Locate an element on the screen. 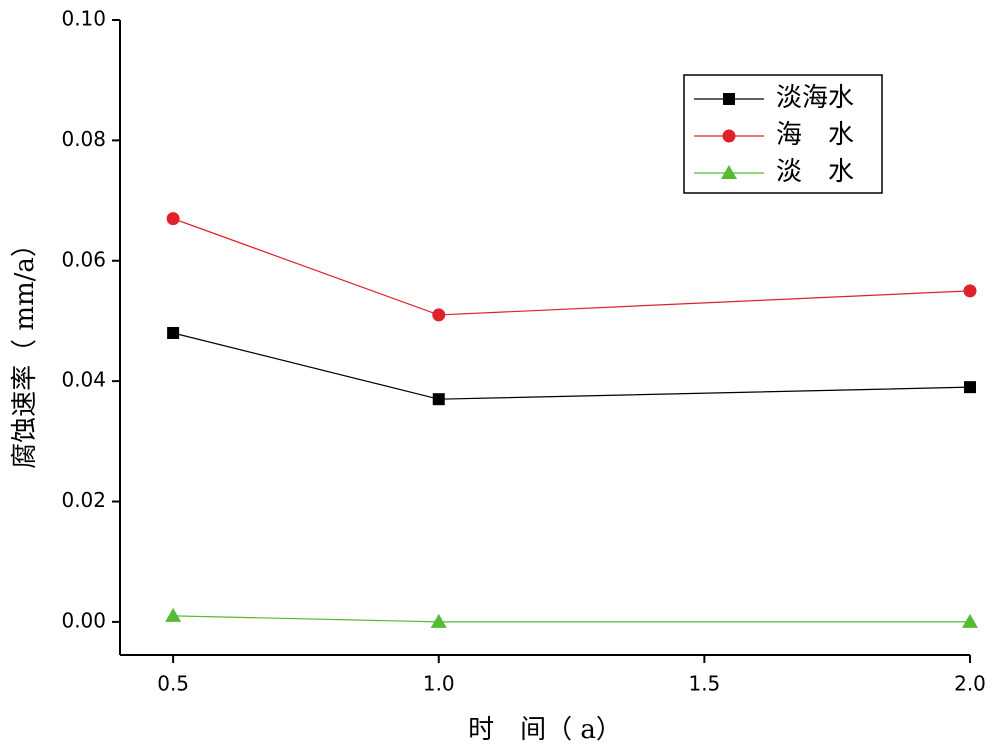 The height and width of the screenshot is (751, 995). x-tick-label: 1.0 is located at coordinates (439, 684).